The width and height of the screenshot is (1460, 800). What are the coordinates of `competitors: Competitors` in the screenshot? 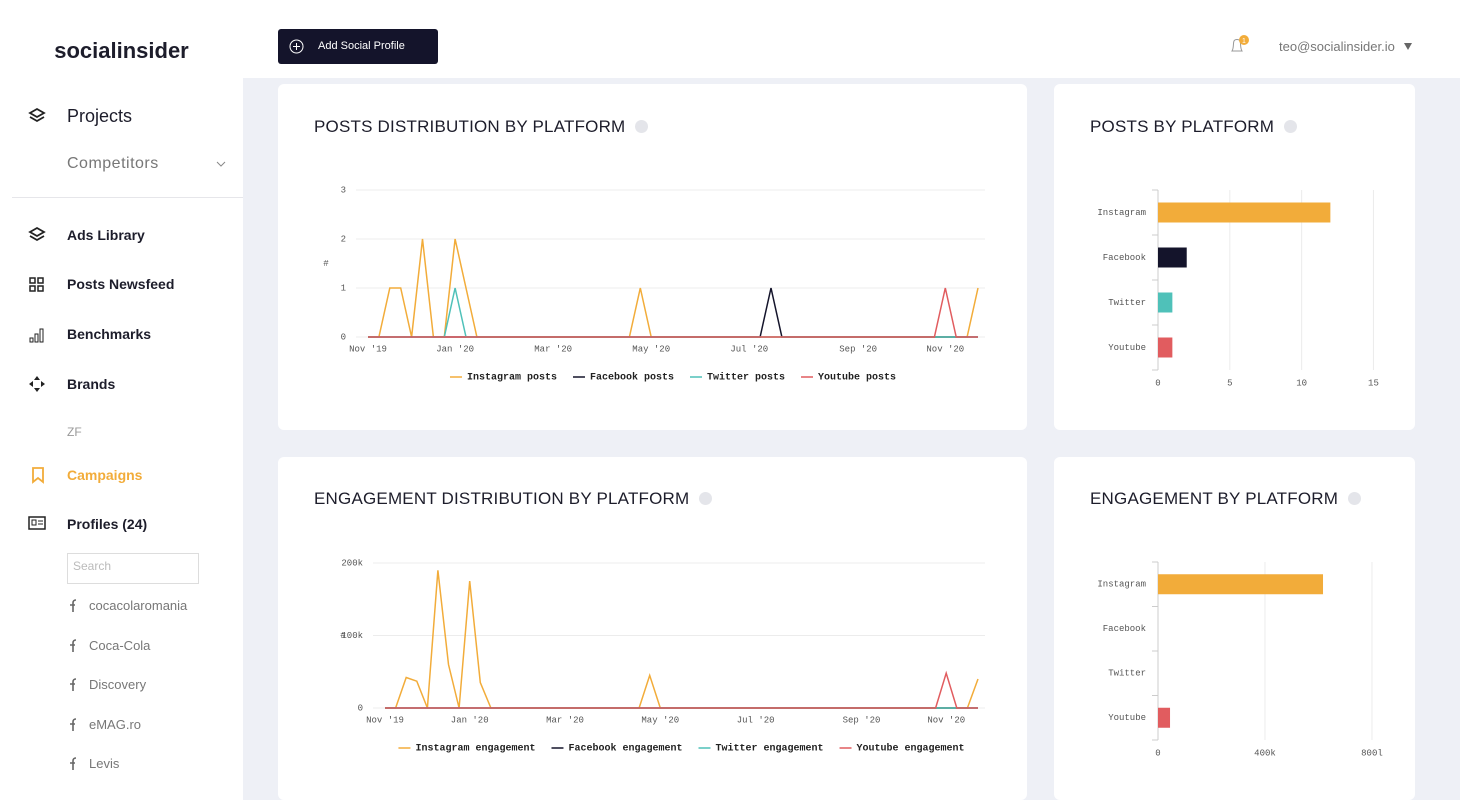 It's located at (113, 163).